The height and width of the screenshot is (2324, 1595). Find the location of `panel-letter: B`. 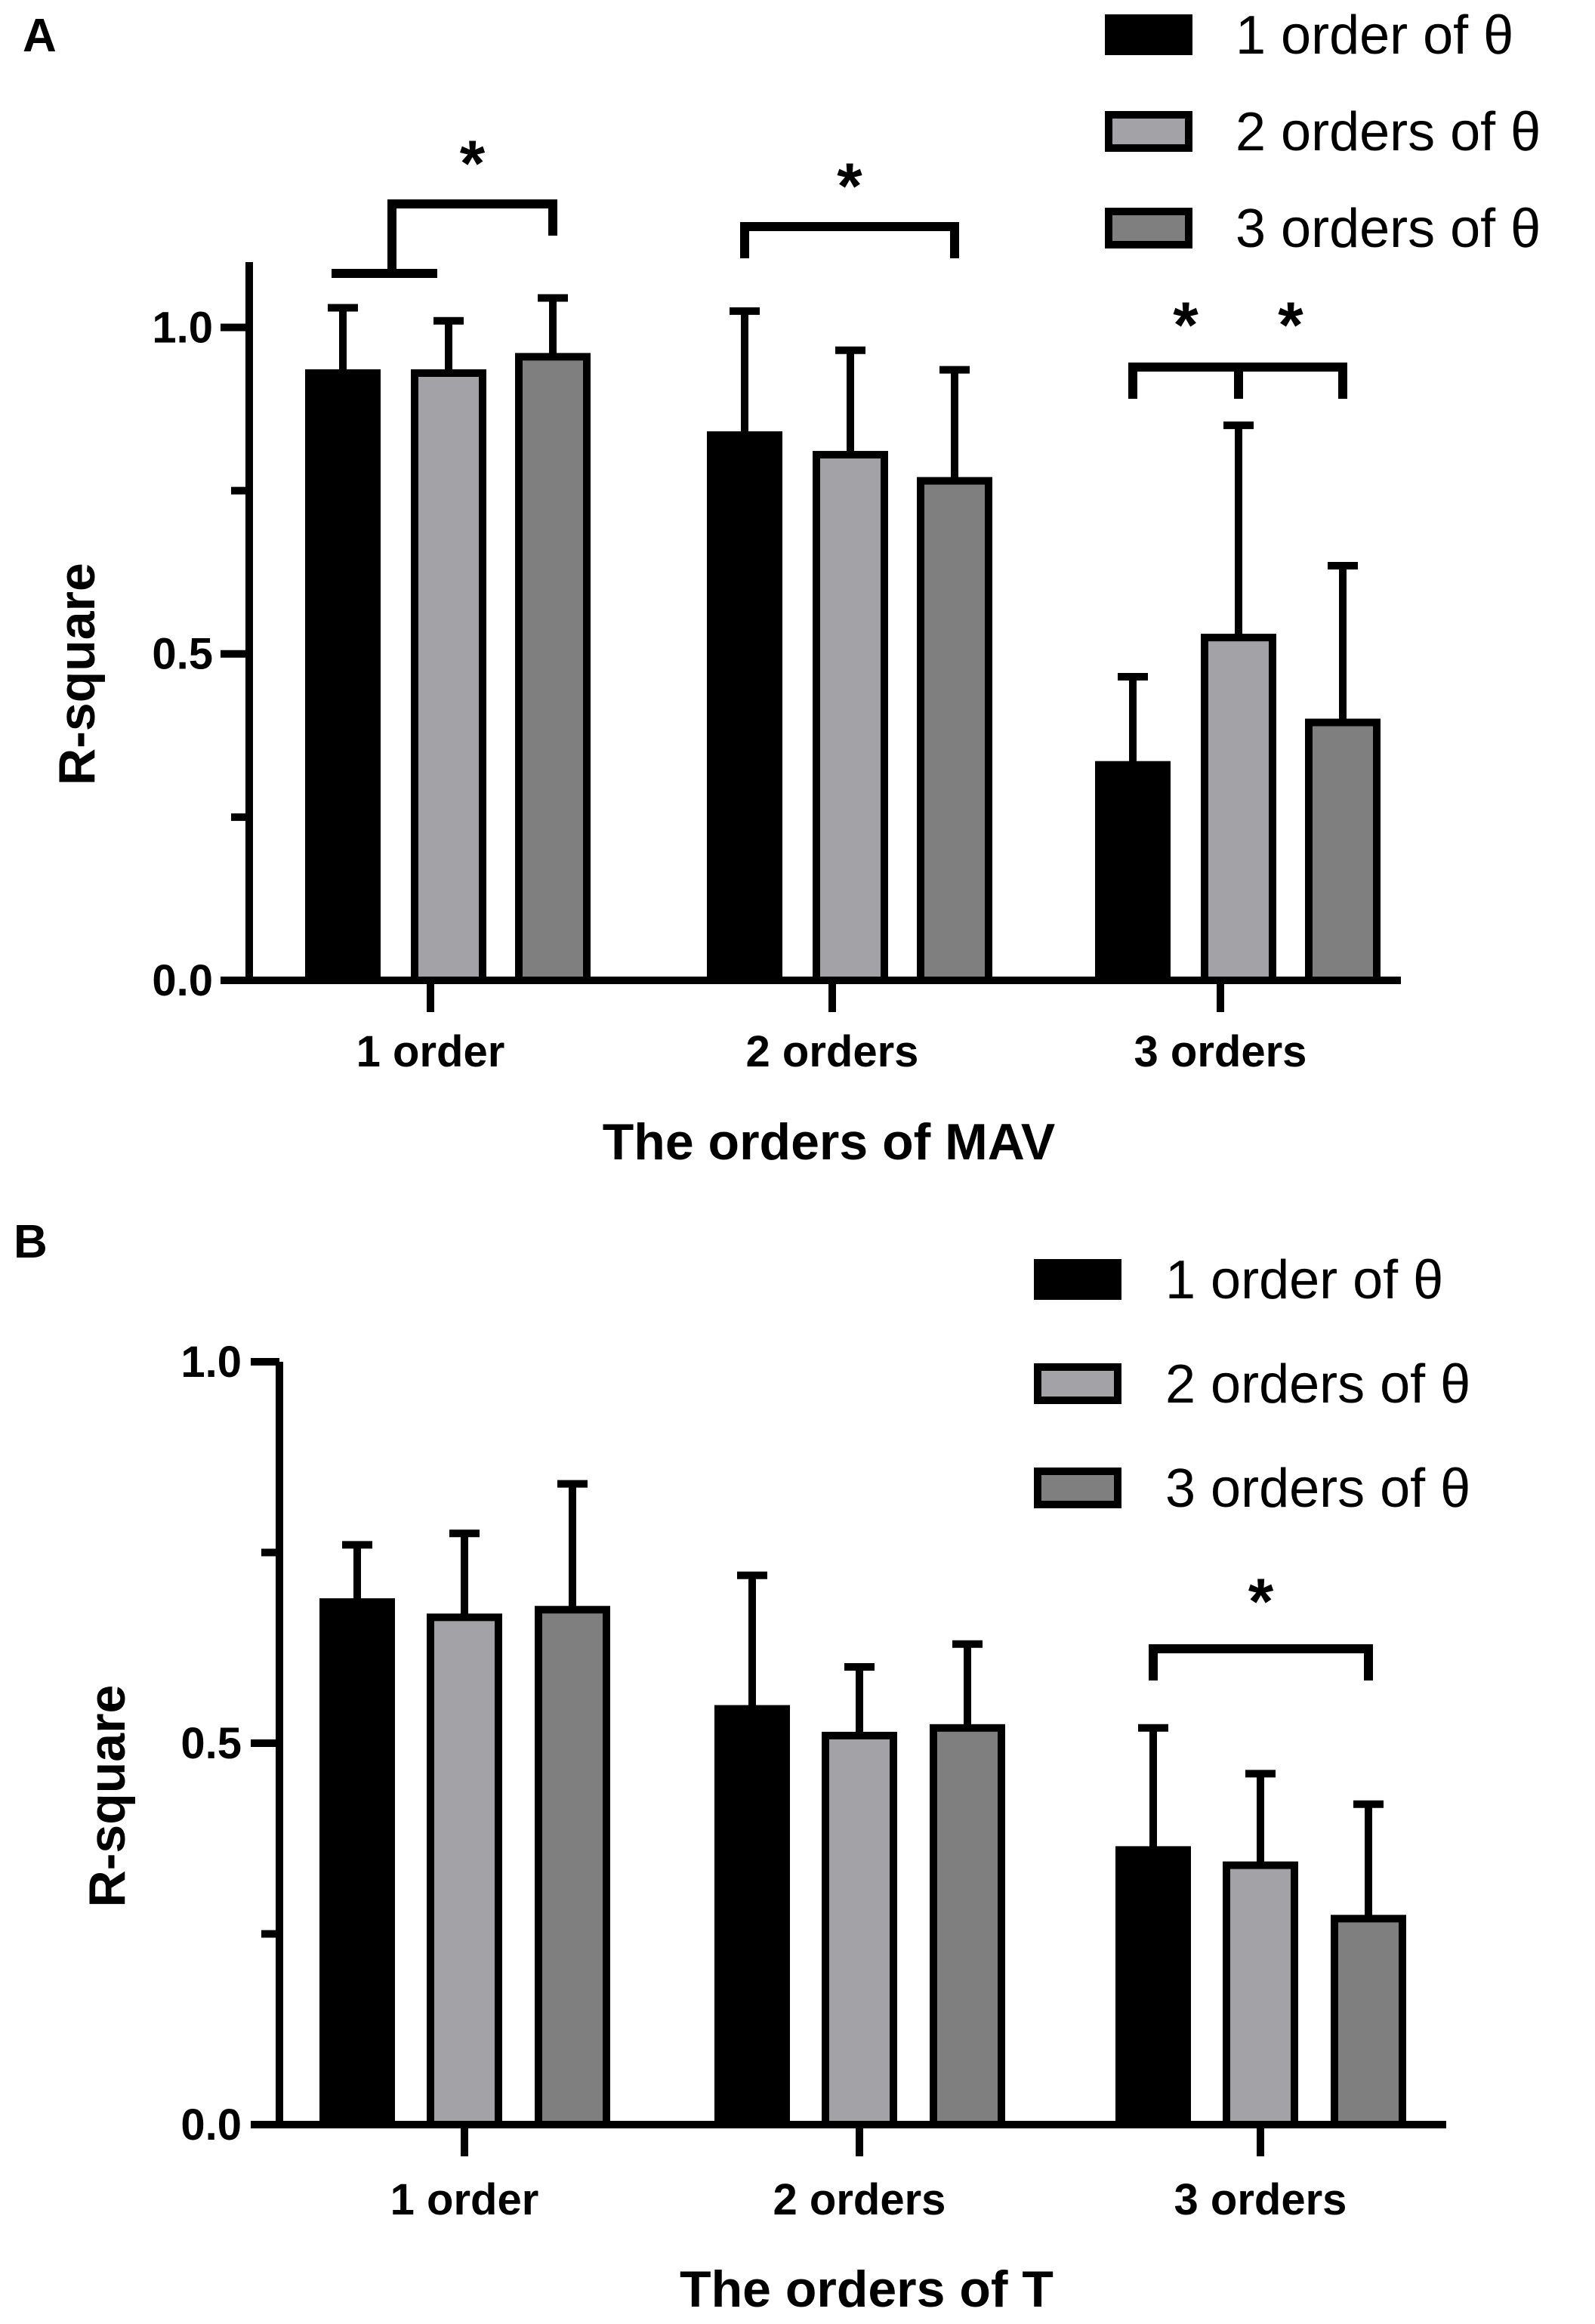

panel-letter: B is located at coordinates (31, 1242).